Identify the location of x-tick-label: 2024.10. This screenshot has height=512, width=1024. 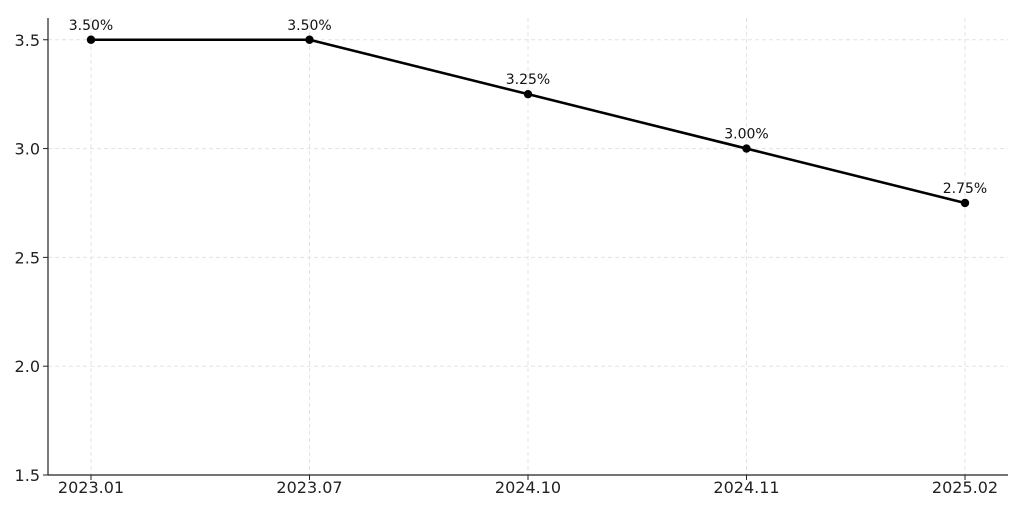
(528, 487).